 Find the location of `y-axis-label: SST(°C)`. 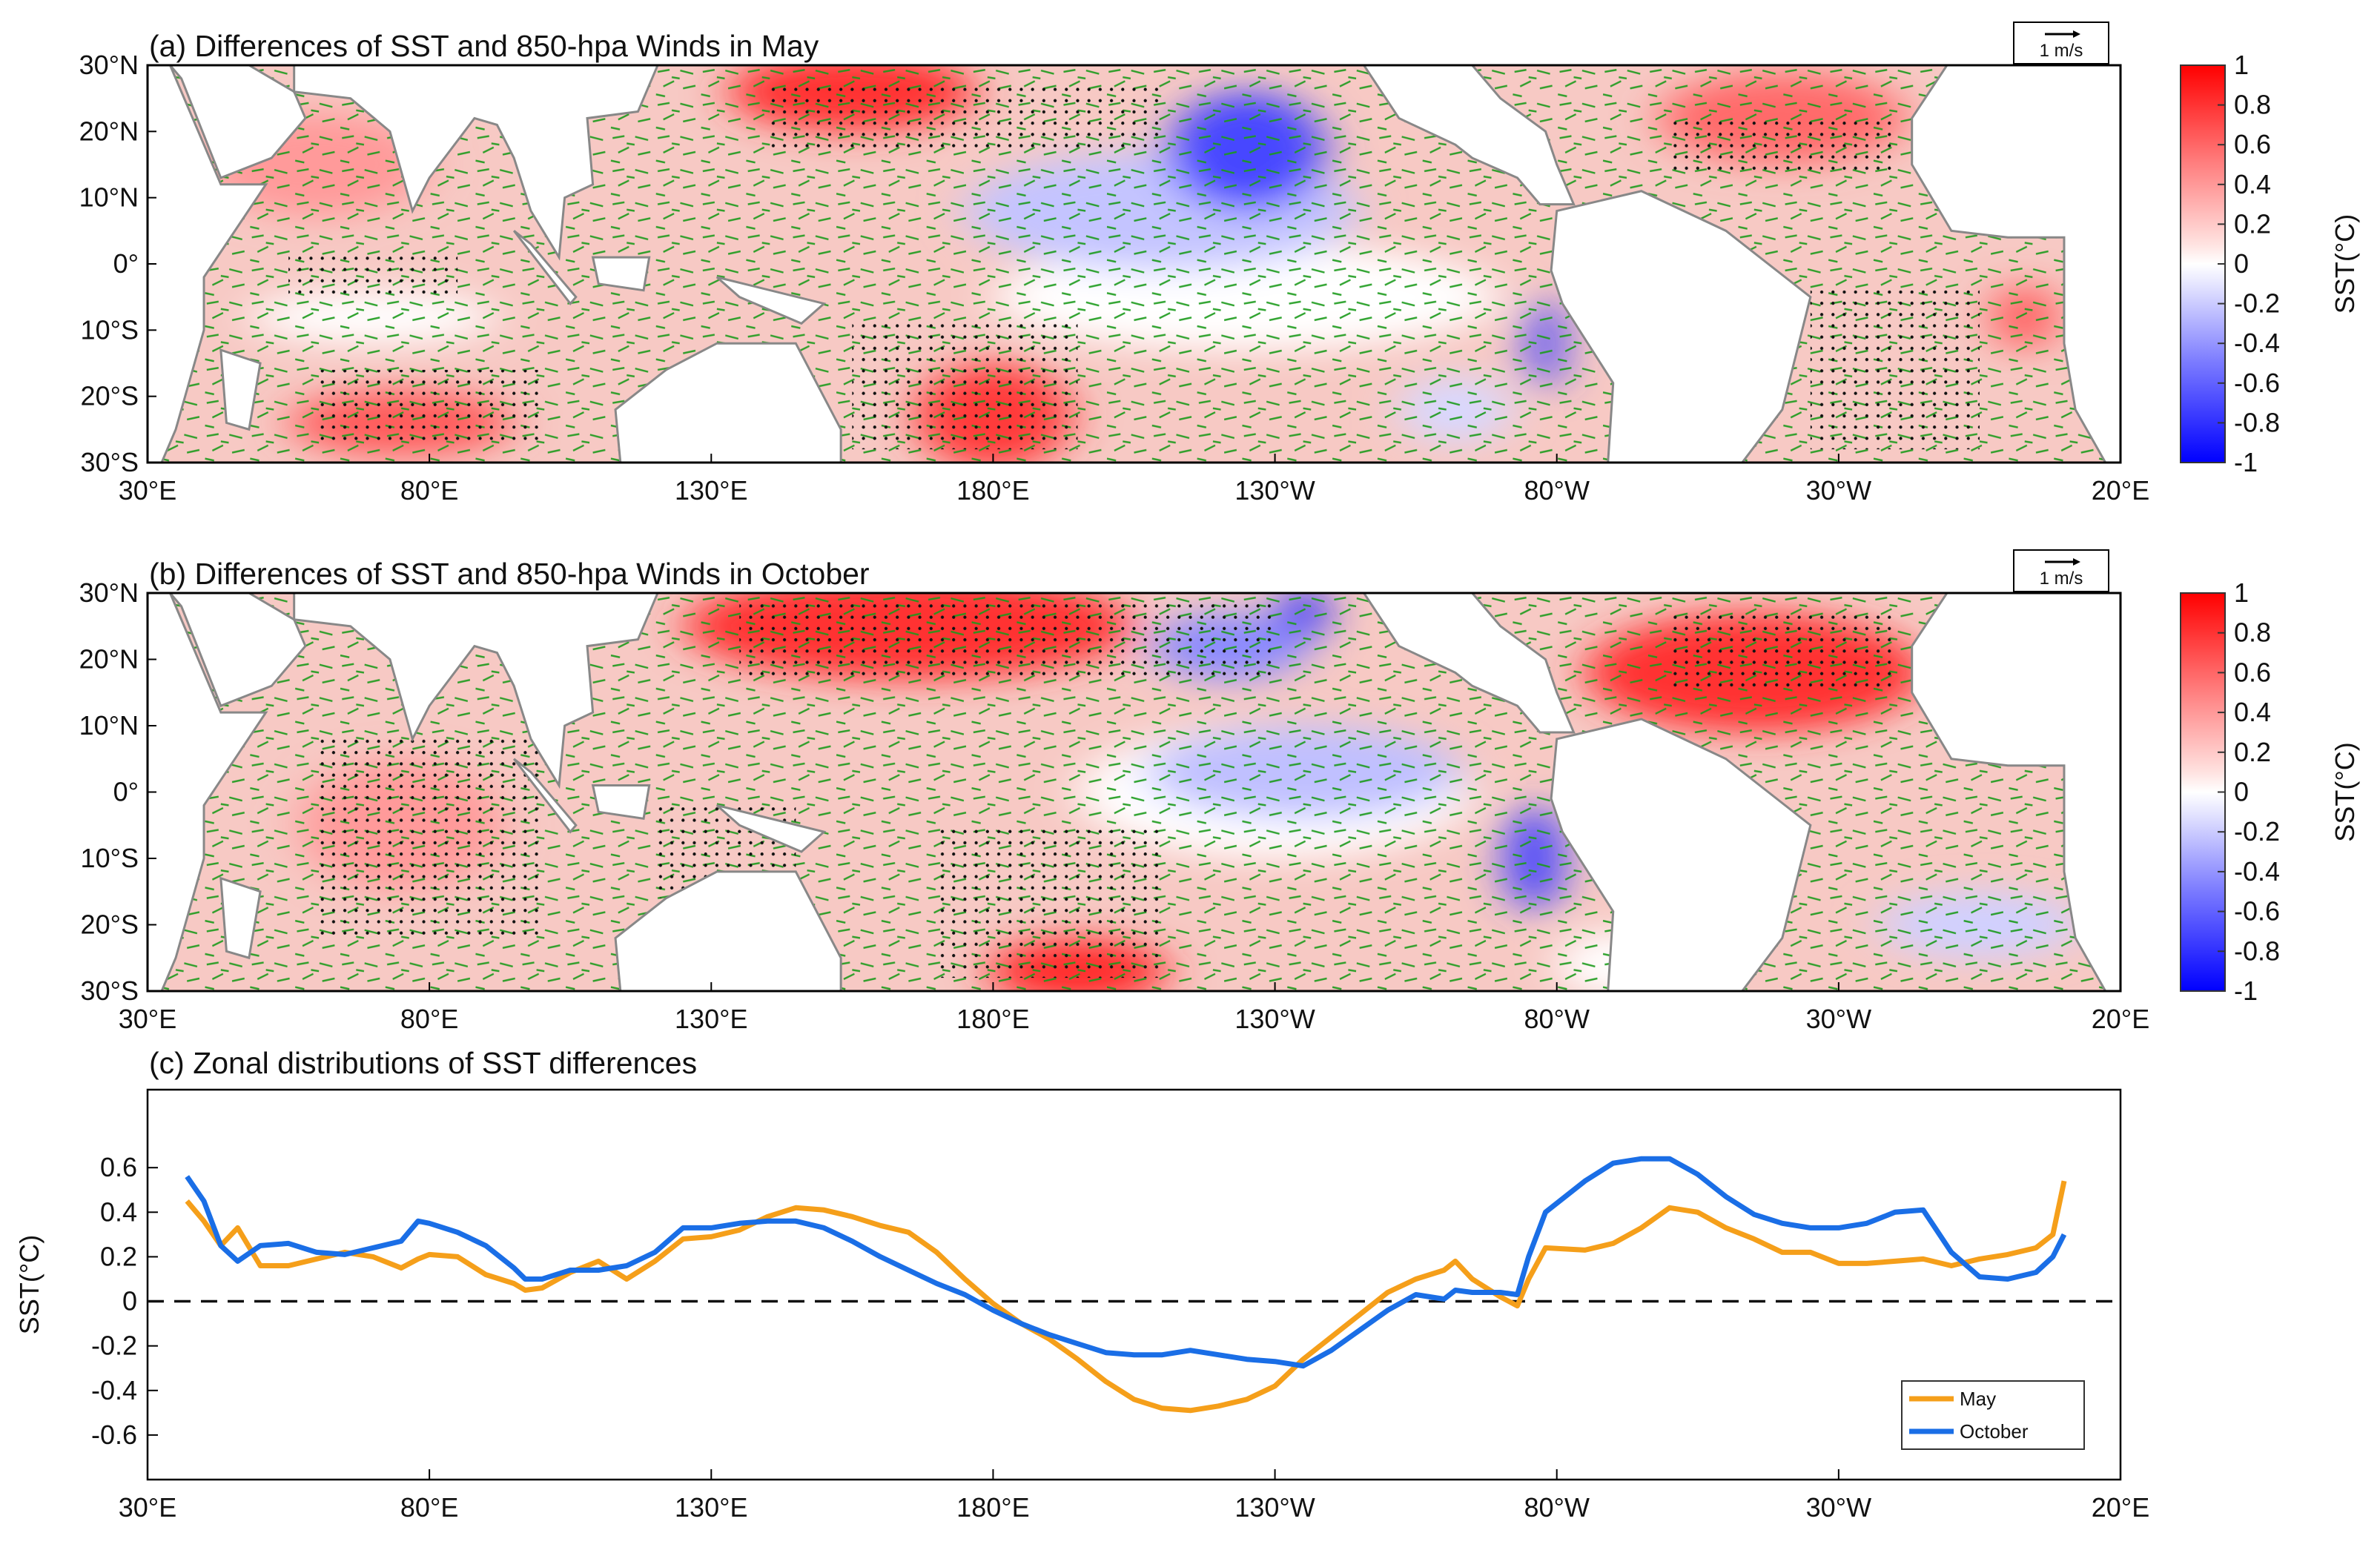

y-axis-label: SST(°C) is located at coordinates (29, 1285).